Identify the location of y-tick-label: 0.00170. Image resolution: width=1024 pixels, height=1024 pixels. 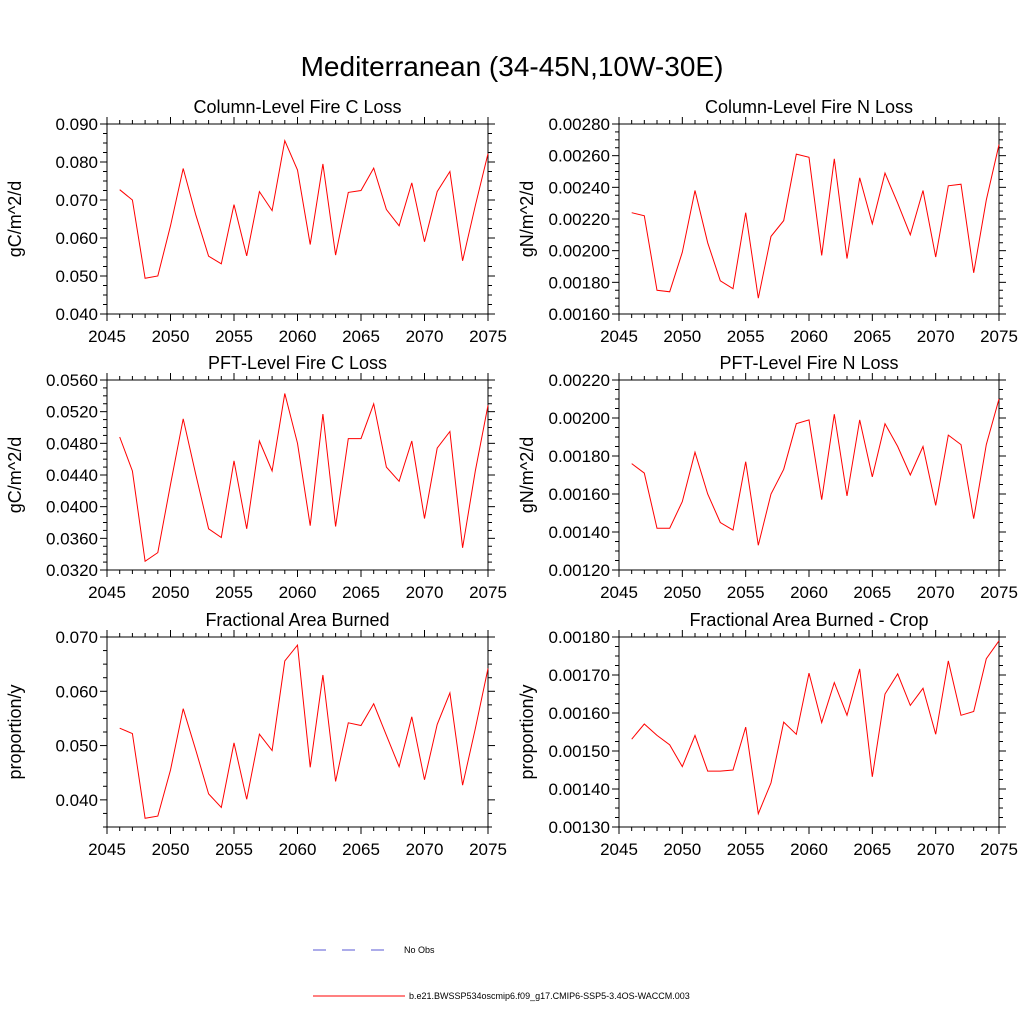
(579, 675).